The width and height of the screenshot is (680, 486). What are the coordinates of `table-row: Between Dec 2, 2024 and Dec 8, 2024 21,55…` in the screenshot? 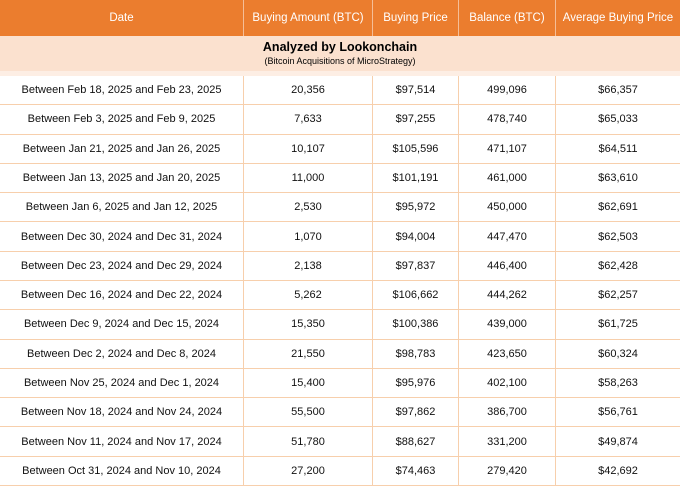 It's located at (340, 353).